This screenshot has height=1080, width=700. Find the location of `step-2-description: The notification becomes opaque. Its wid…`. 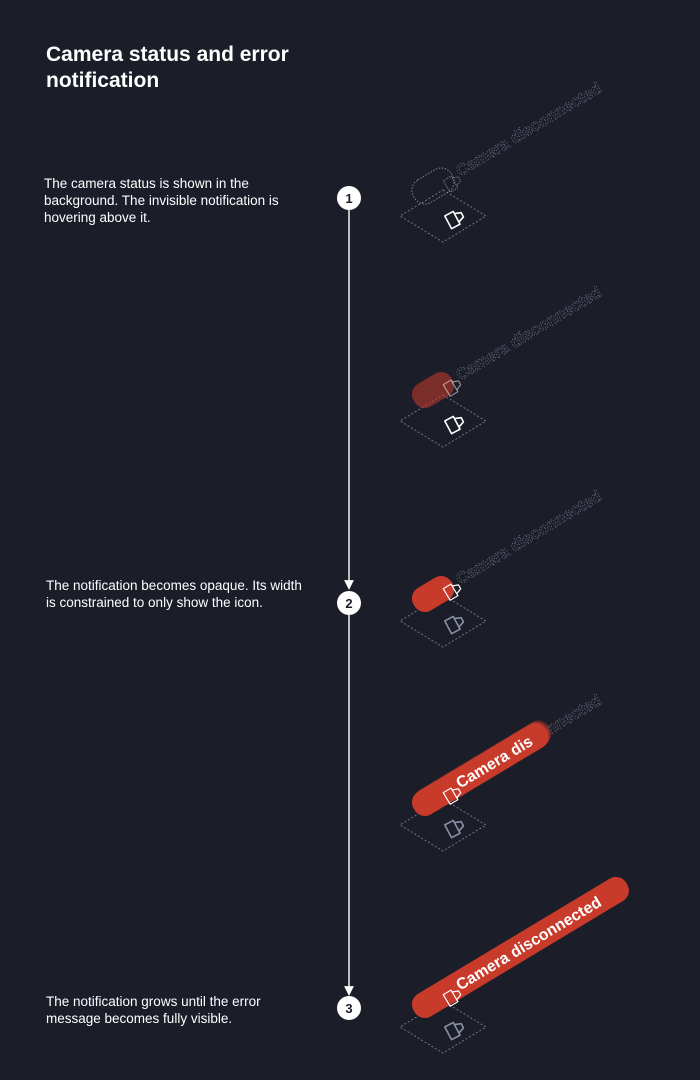

step-2-description: The notification becomes opaque. Its wid… is located at coordinates (174, 594).